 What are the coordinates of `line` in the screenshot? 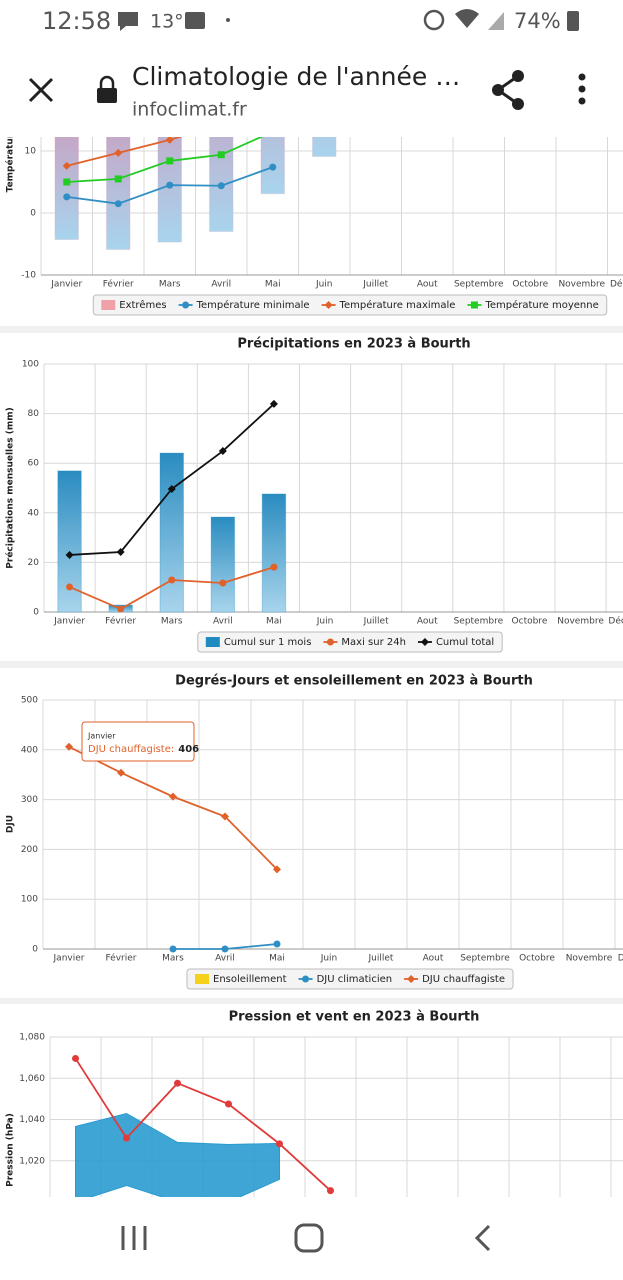 It's located at (203, 1124).